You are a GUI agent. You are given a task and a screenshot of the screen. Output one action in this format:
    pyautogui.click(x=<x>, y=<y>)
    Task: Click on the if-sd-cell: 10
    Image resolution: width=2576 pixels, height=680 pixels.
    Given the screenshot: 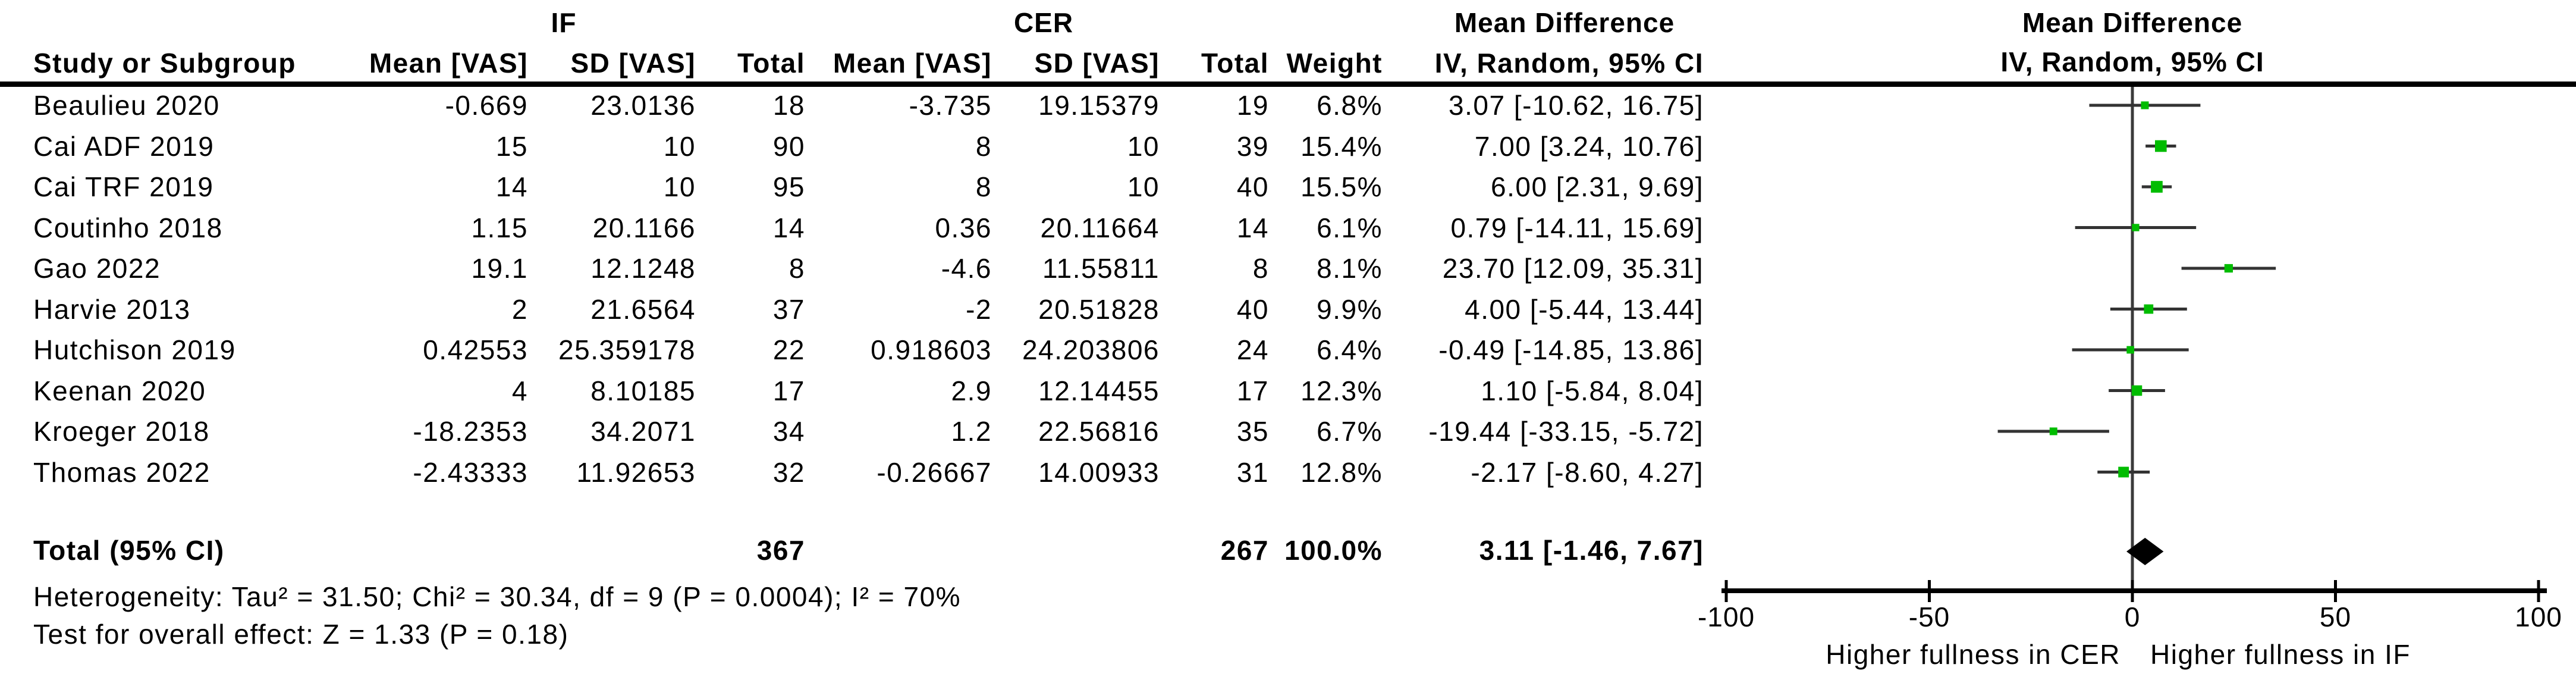 What is the action you would take?
    pyautogui.click(x=679, y=186)
    